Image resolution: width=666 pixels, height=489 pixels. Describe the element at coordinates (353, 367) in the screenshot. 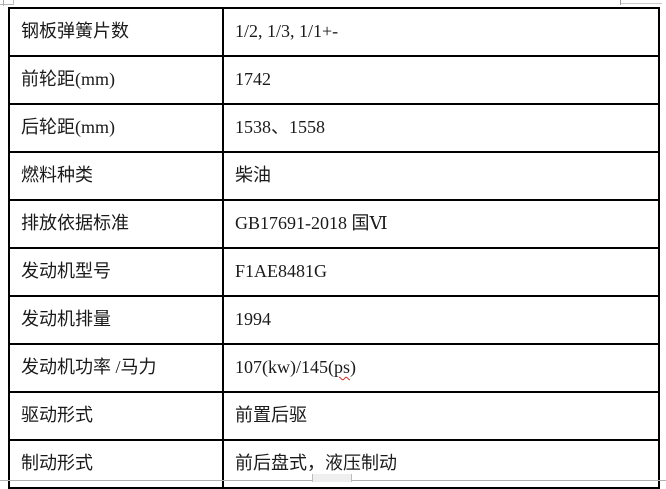

I see `spec-value-text: )` at that location.